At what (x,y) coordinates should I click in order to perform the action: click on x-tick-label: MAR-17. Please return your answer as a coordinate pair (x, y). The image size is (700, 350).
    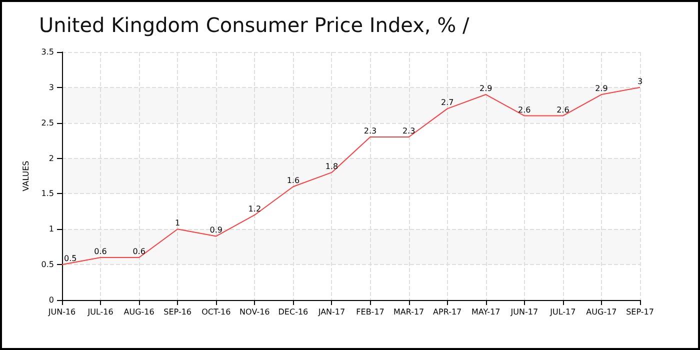
    Looking at the image, I should click on (408, 312).